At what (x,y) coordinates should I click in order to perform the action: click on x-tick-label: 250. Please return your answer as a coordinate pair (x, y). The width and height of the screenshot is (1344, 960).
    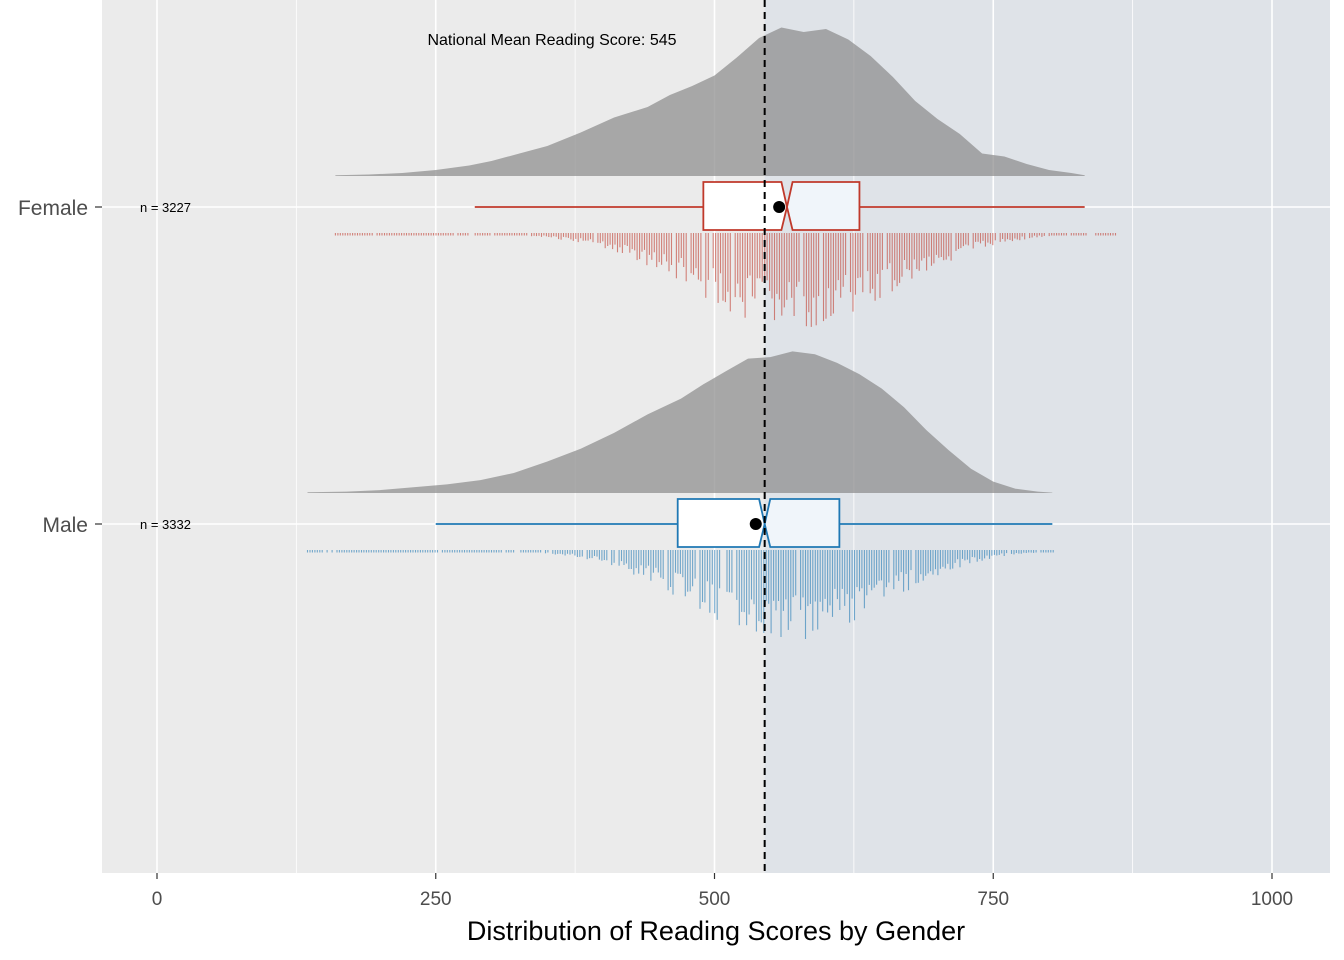
    Looking at the image, I should click on (436, 899).